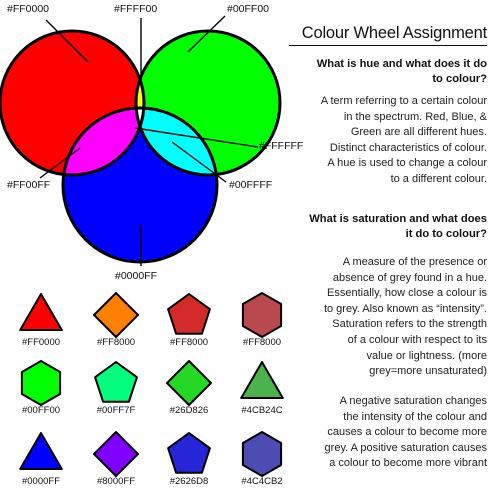 Image resolution: width=500 pixels, height=500 pixels. Describe the element at coordinates (28, 9) in the screenshot. I see `label-red: #FF0000` at that location.